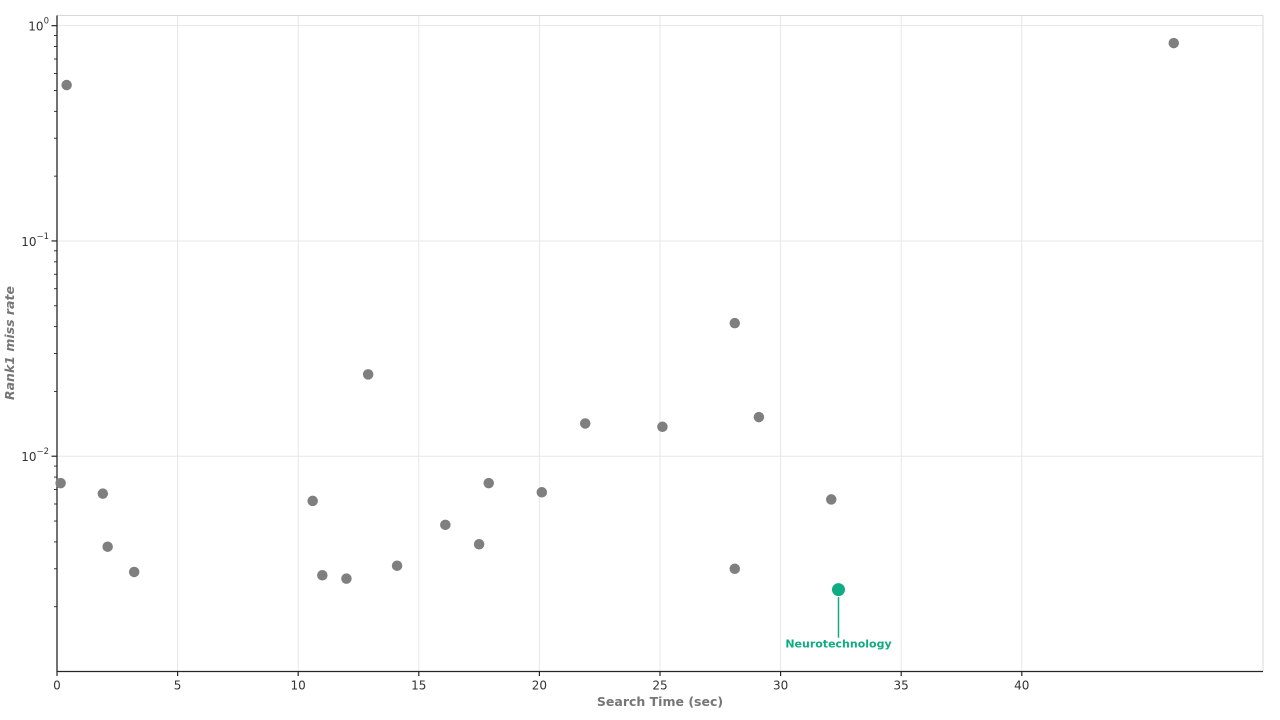  Describe the element at coordinates (178, 686) in the screenshot. I see `x-tick-label: 5` at that location.